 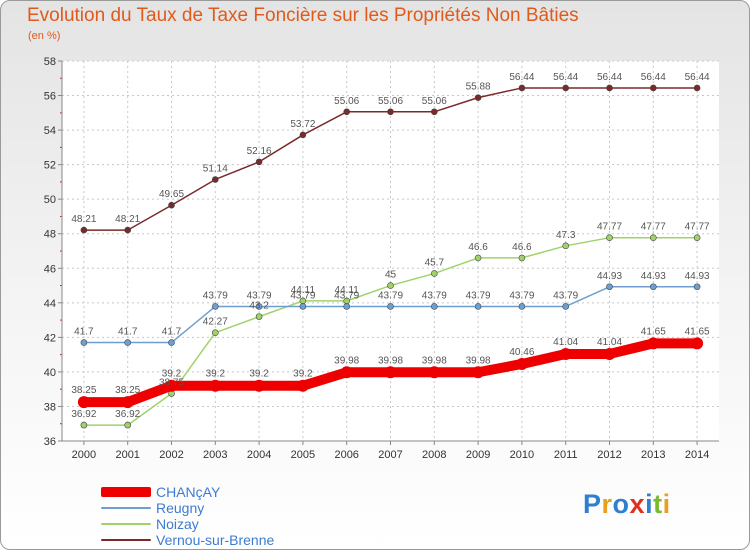 I want to click on logo-letter: i, so click(x=666, y=504).